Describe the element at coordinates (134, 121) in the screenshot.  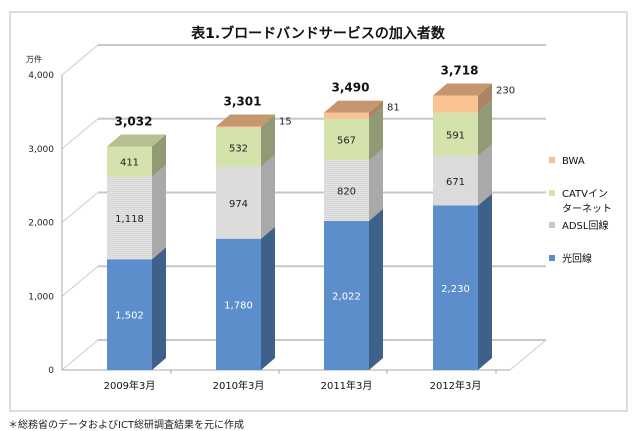
I see `total-label: 3,032` at that location.